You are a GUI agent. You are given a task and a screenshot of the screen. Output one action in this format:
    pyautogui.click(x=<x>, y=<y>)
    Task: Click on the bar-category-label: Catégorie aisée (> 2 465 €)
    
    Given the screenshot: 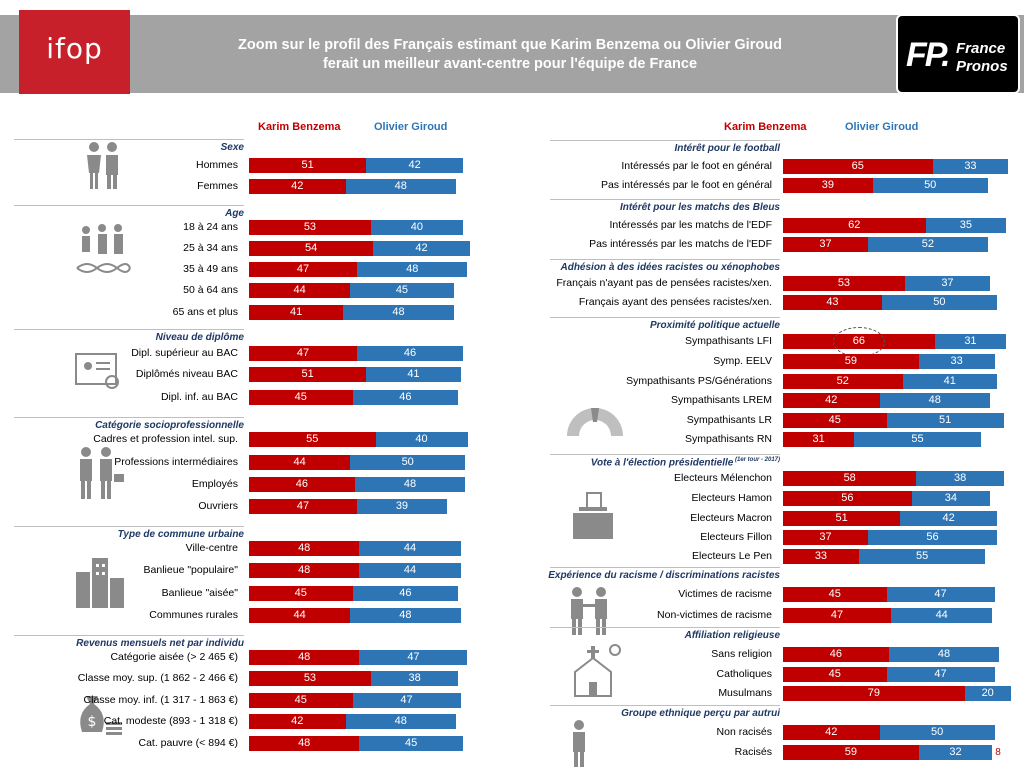 What is the action you would take?
    pyautogui.click(x=174, y=657)
    